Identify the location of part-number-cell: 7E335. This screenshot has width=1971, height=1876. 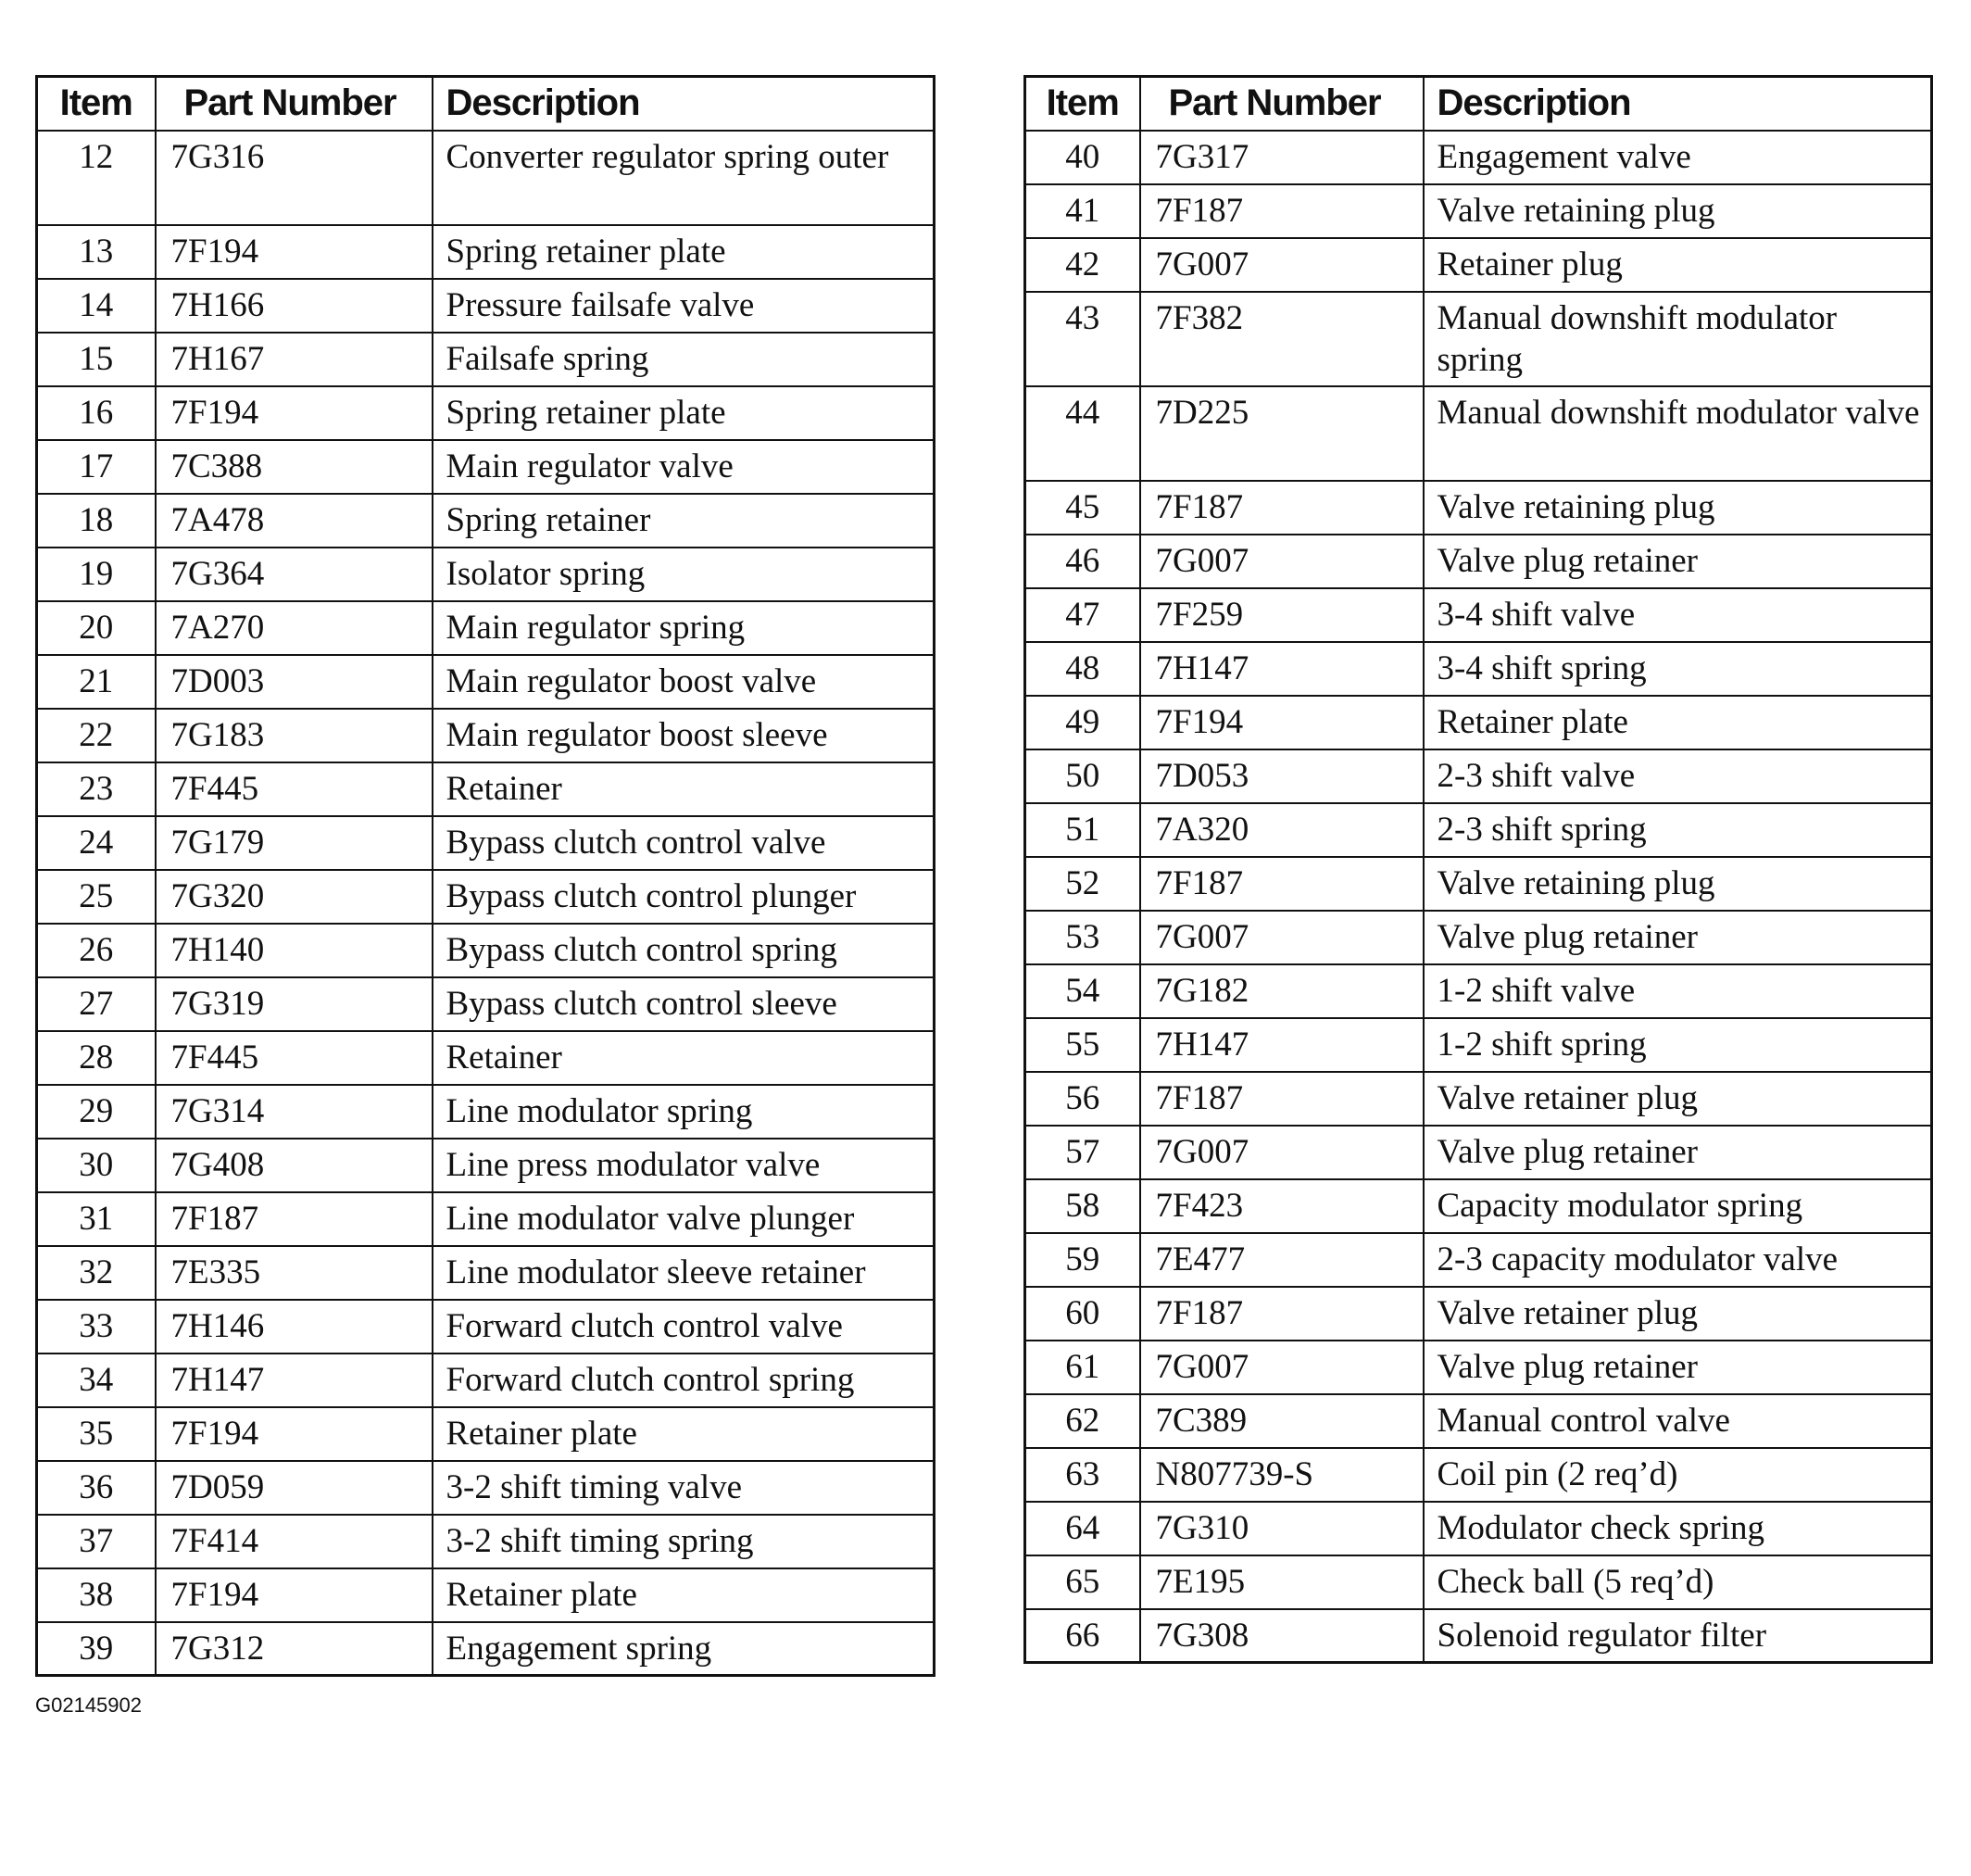
(293, 1272).